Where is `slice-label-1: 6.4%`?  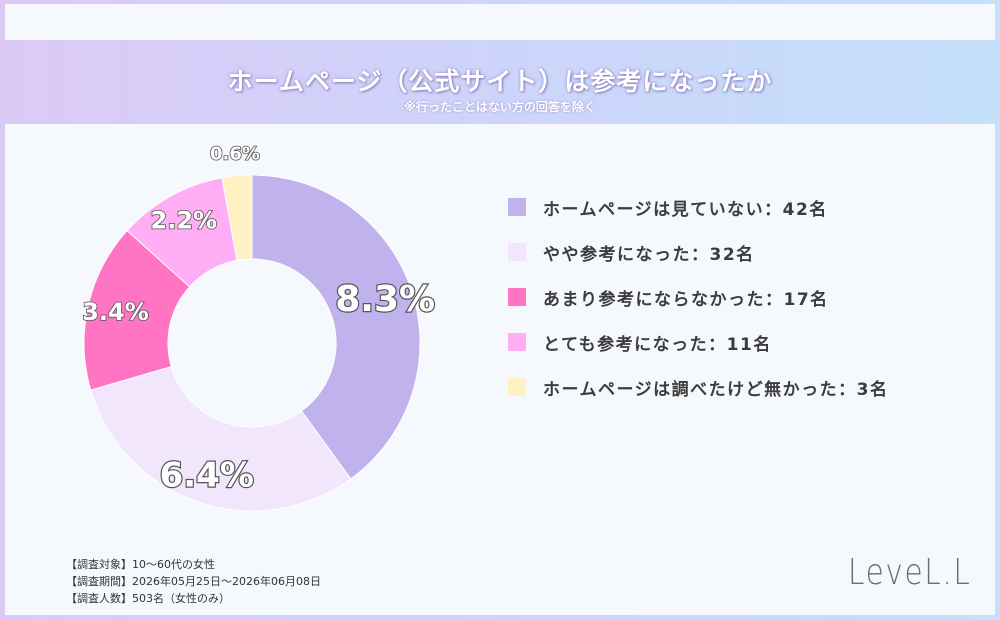 slice-label-1: 6.4% is located at coordinates (207, 475).